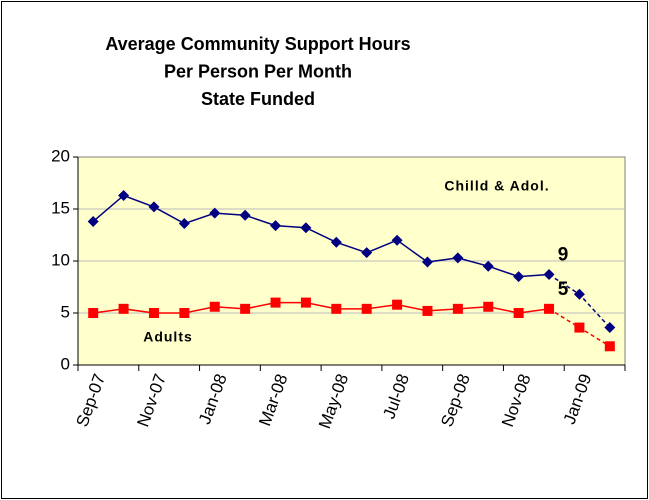 This screenshot has height=500, width=649. What do you see at coordinates (60, 155) in the screenshot?
I see `y-tick-label: 20` at bounding box center [60, 155].